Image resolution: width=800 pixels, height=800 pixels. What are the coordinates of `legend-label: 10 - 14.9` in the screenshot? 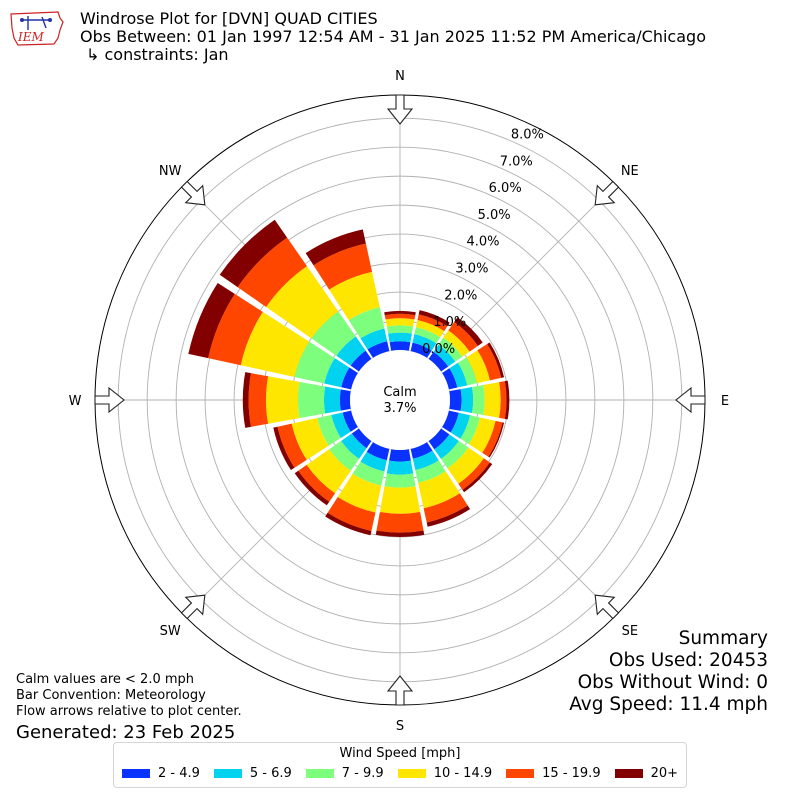 It's located at (463, 773).